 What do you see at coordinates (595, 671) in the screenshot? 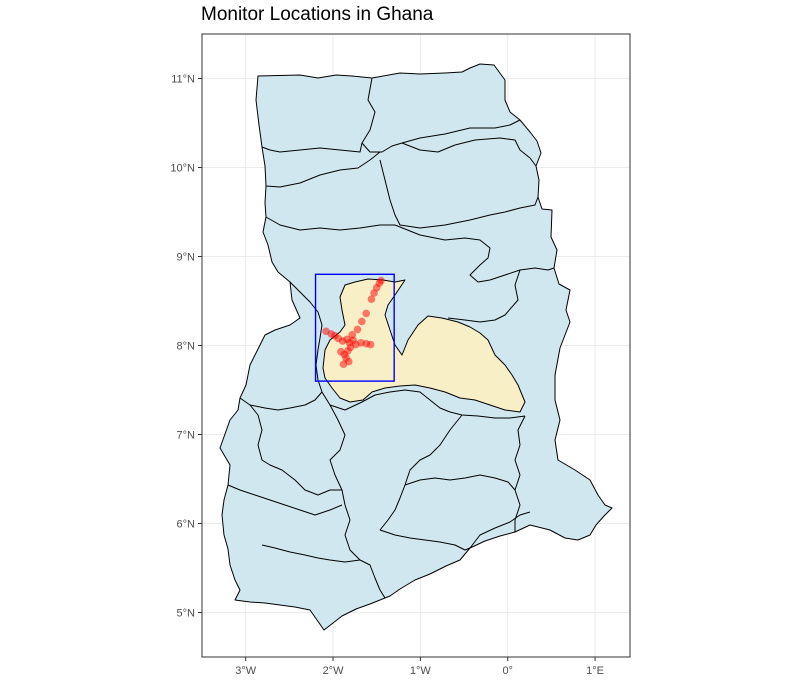
I see `x-tick-label: 1°E` at bounding box center [595, 671].